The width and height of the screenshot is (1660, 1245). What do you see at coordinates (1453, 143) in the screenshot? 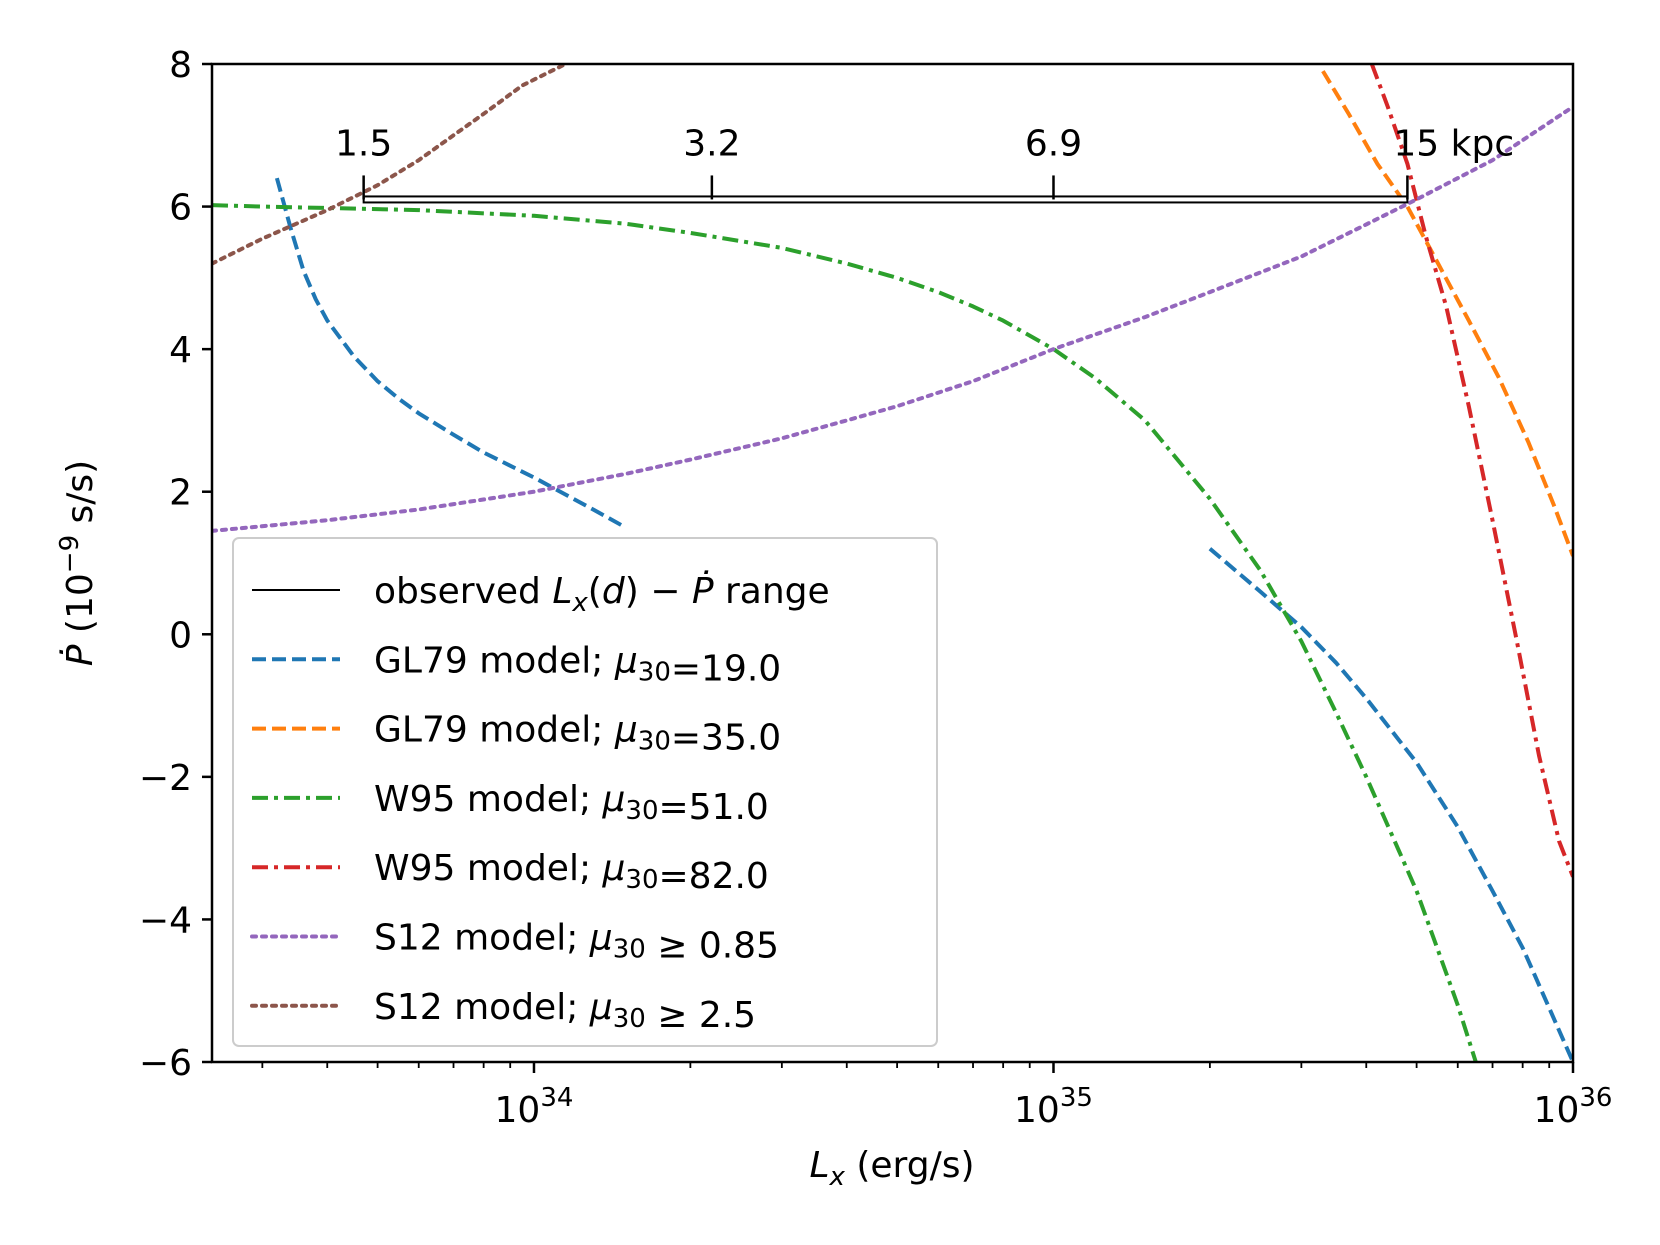
I see `distance-label: 15 kpc` at bounding box center [1453, 143].